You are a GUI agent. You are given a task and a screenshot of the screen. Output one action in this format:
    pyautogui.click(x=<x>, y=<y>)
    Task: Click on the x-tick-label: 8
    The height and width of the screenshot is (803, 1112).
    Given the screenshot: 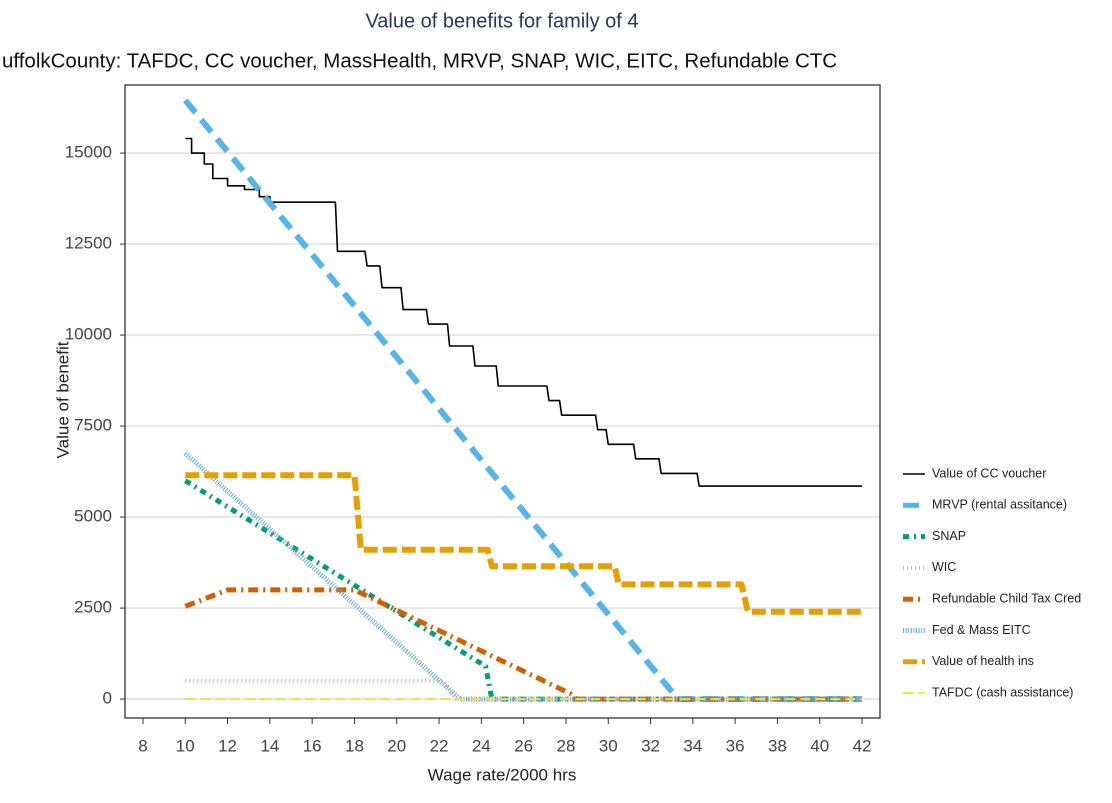 What is the action you would take?
    pyautogui.click(x=142, y=745)
    